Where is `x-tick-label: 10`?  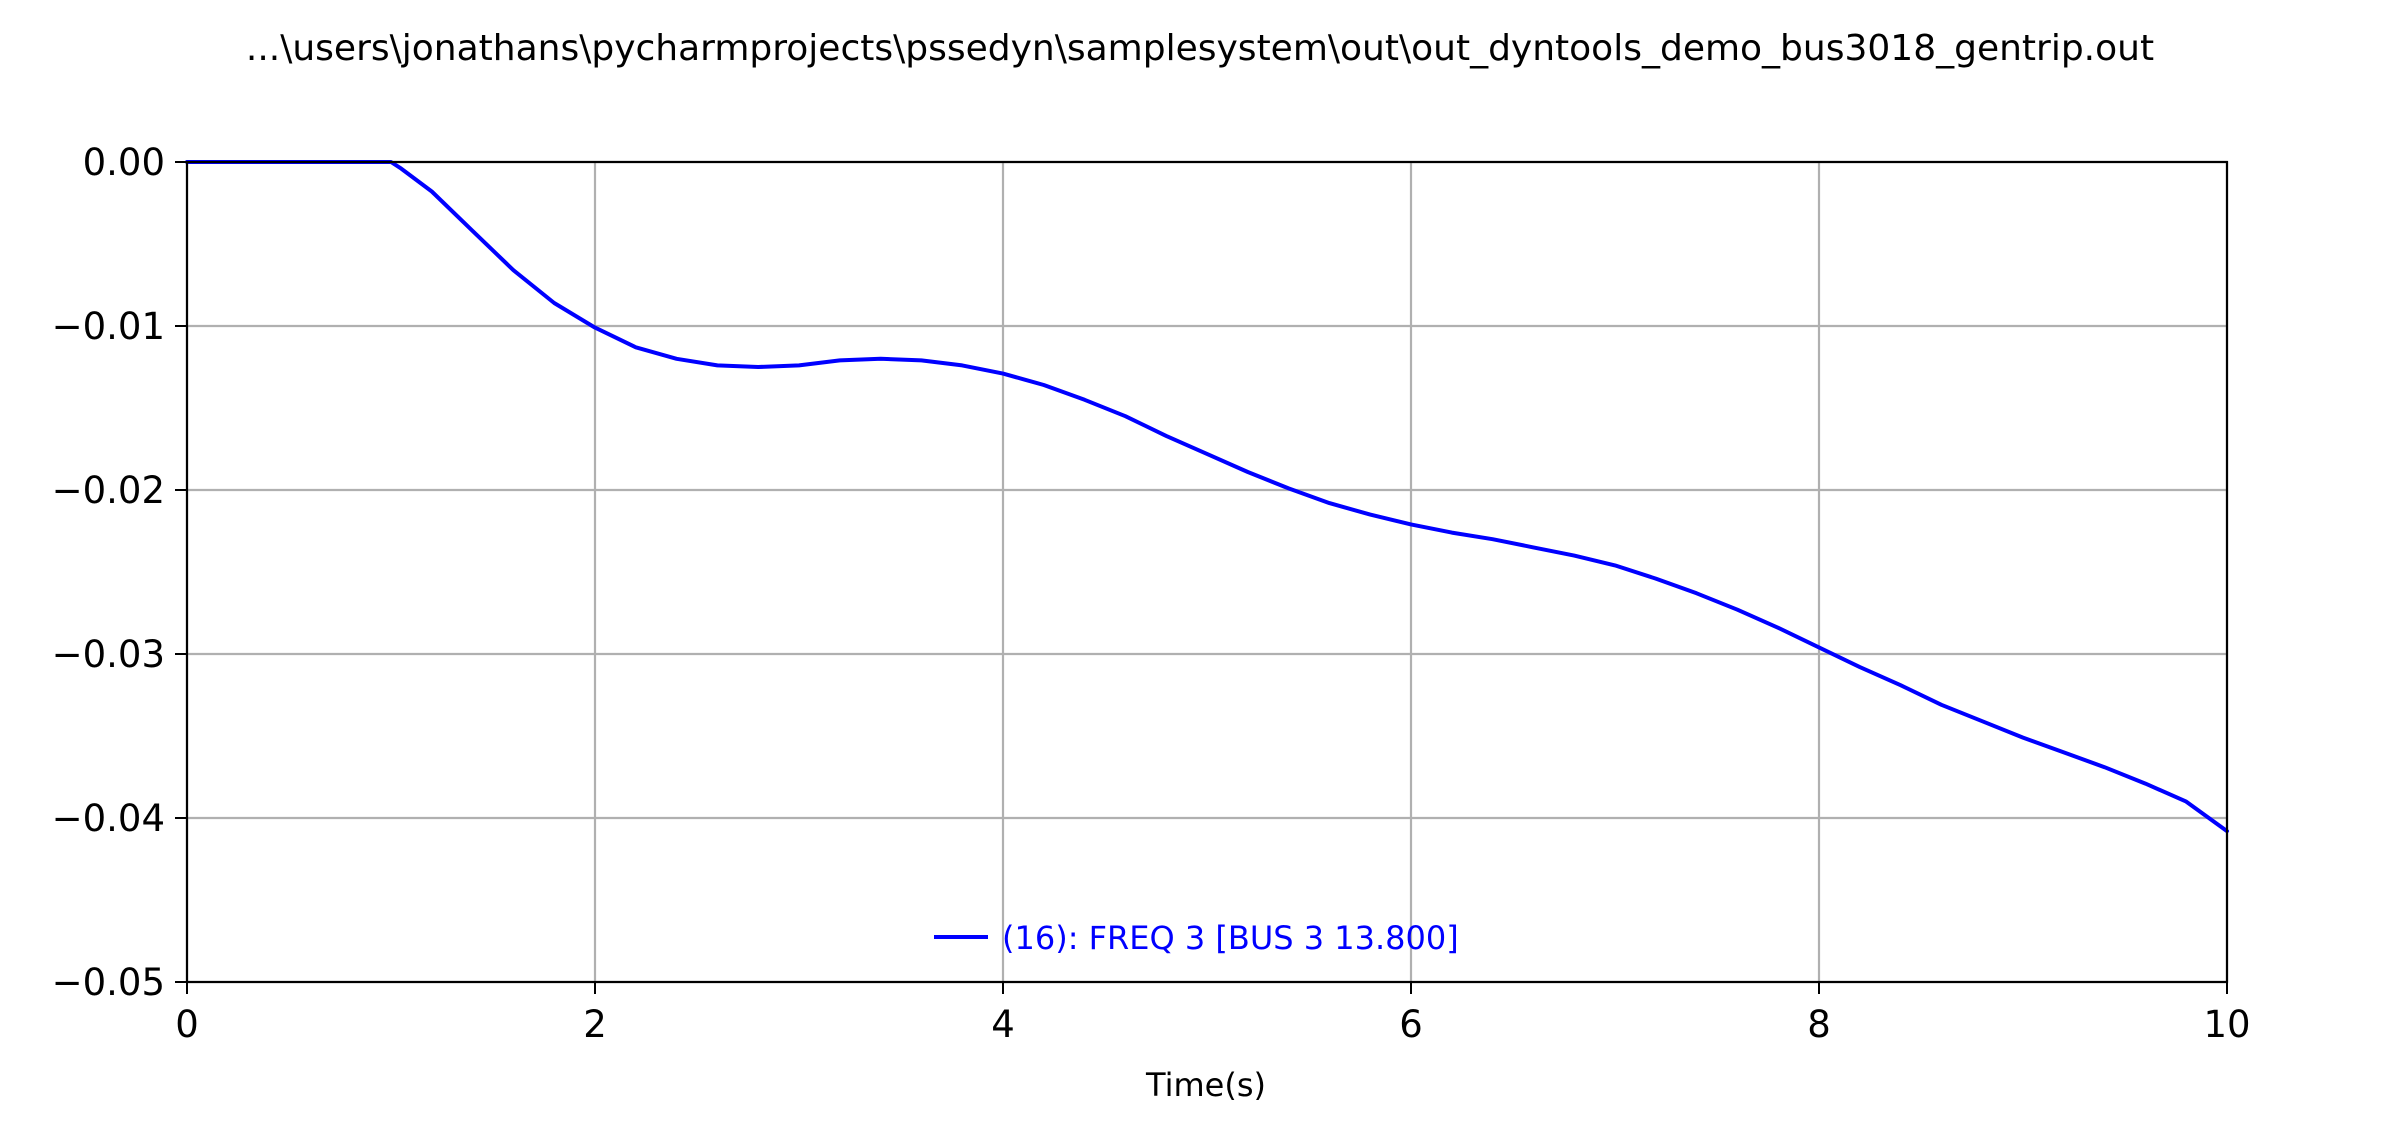
x-tick-label: 10 is located at coordinates (2226, 1024).